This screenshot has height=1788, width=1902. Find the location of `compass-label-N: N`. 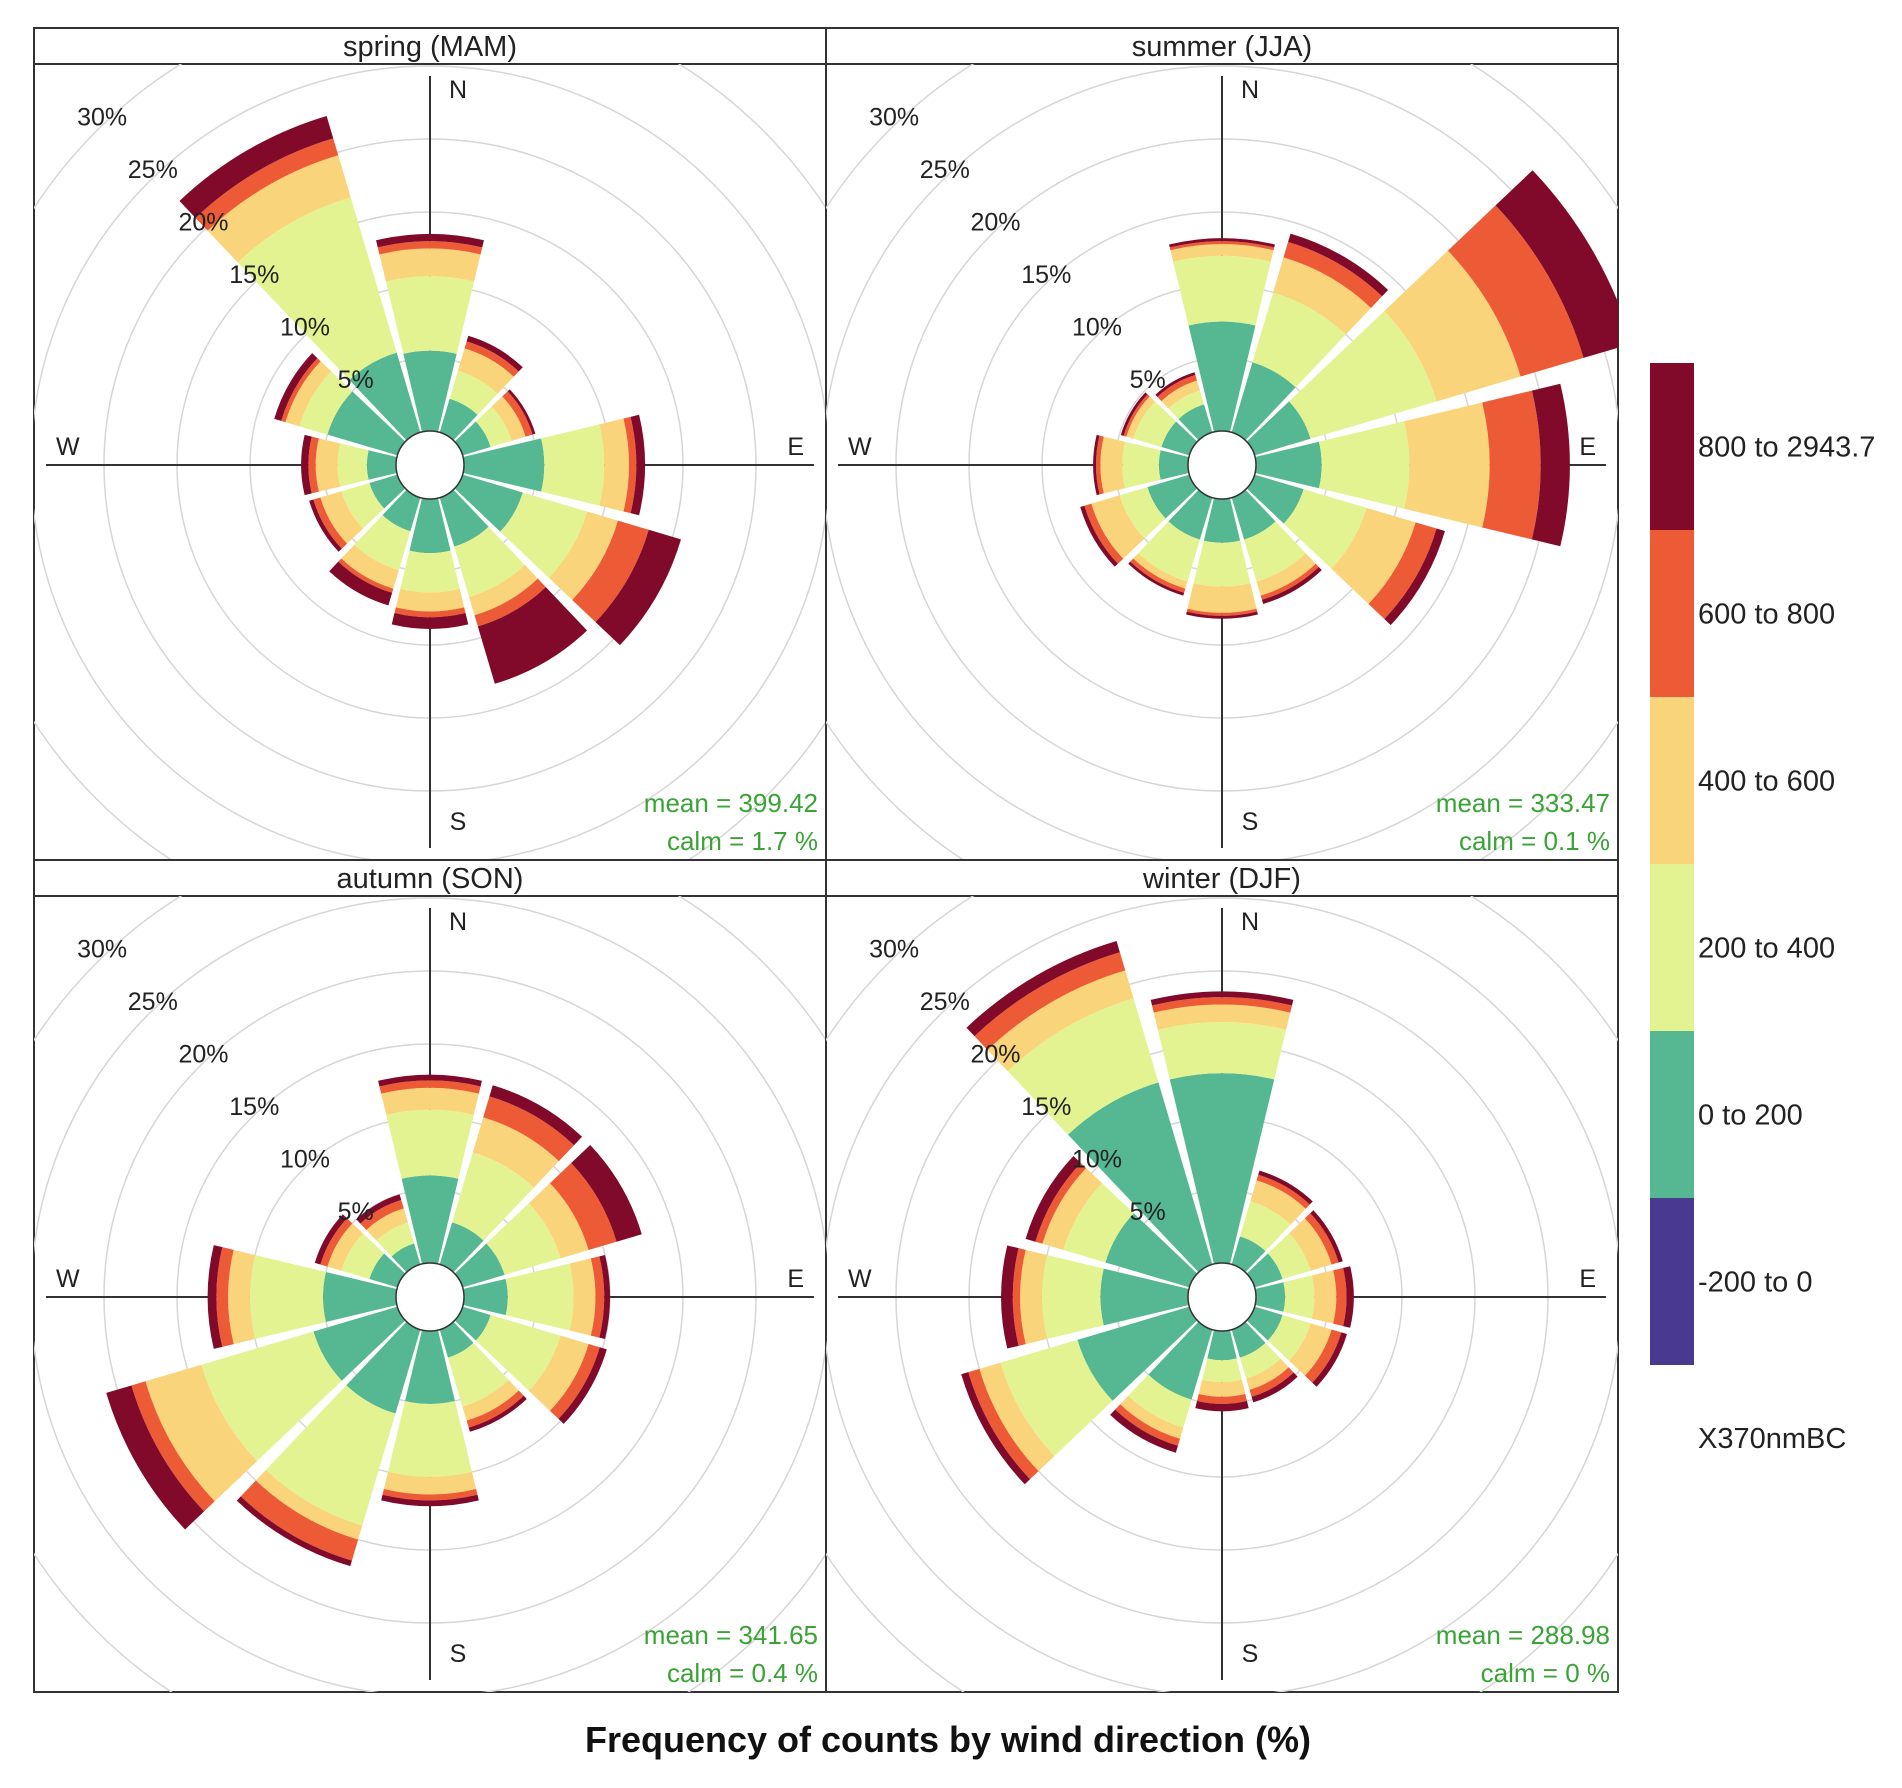

compass-label-N: N is located at coordinates (1250, 90).